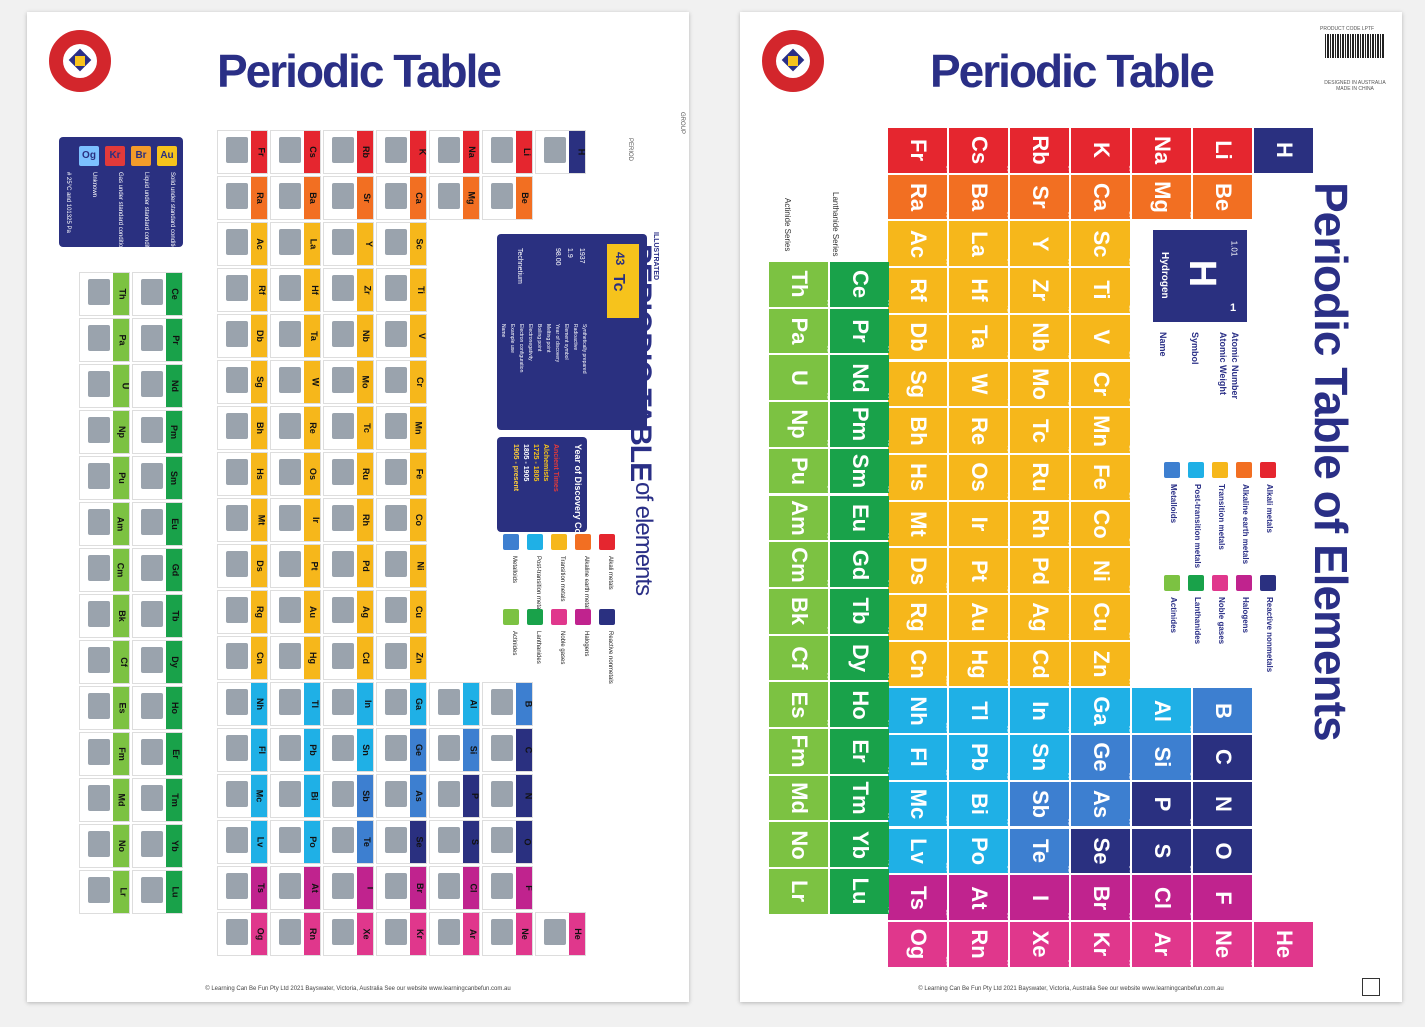 This screenshot has width=1425, height=1027. Describe the element at coordinates (175, 892) in the screenshot. I see `element-symbol: Lu` at that location.